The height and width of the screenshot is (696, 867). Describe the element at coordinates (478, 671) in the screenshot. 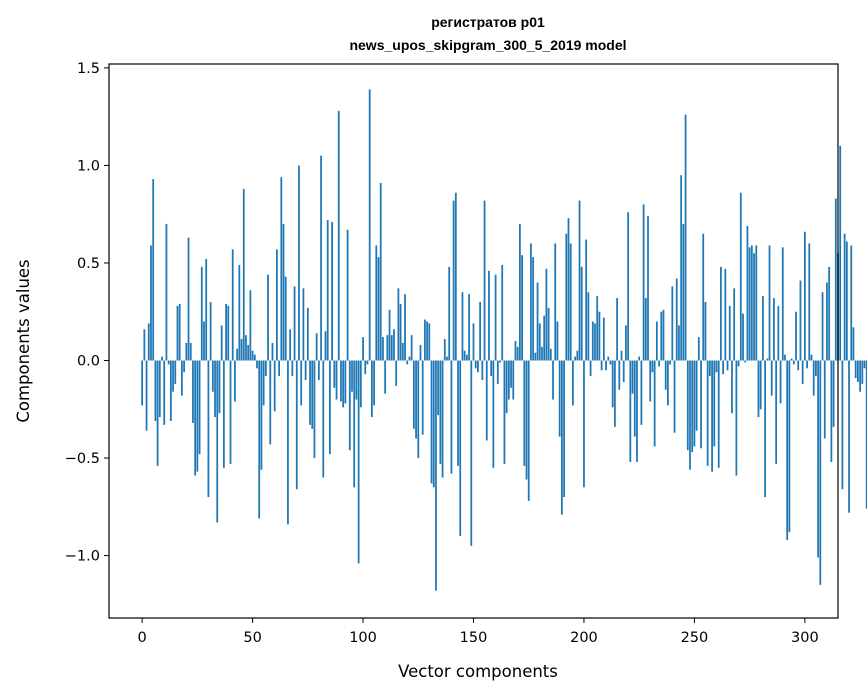

I see `x-axis-label: Vector components` at that location.